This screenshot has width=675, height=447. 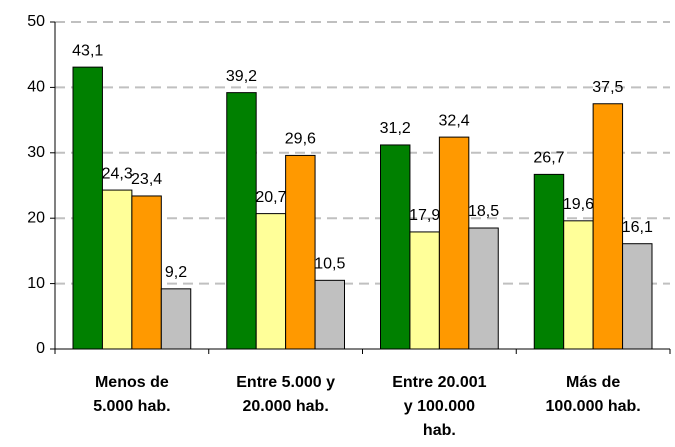 I want to click on y-tick-label: 0, so click(x=40, y=348).